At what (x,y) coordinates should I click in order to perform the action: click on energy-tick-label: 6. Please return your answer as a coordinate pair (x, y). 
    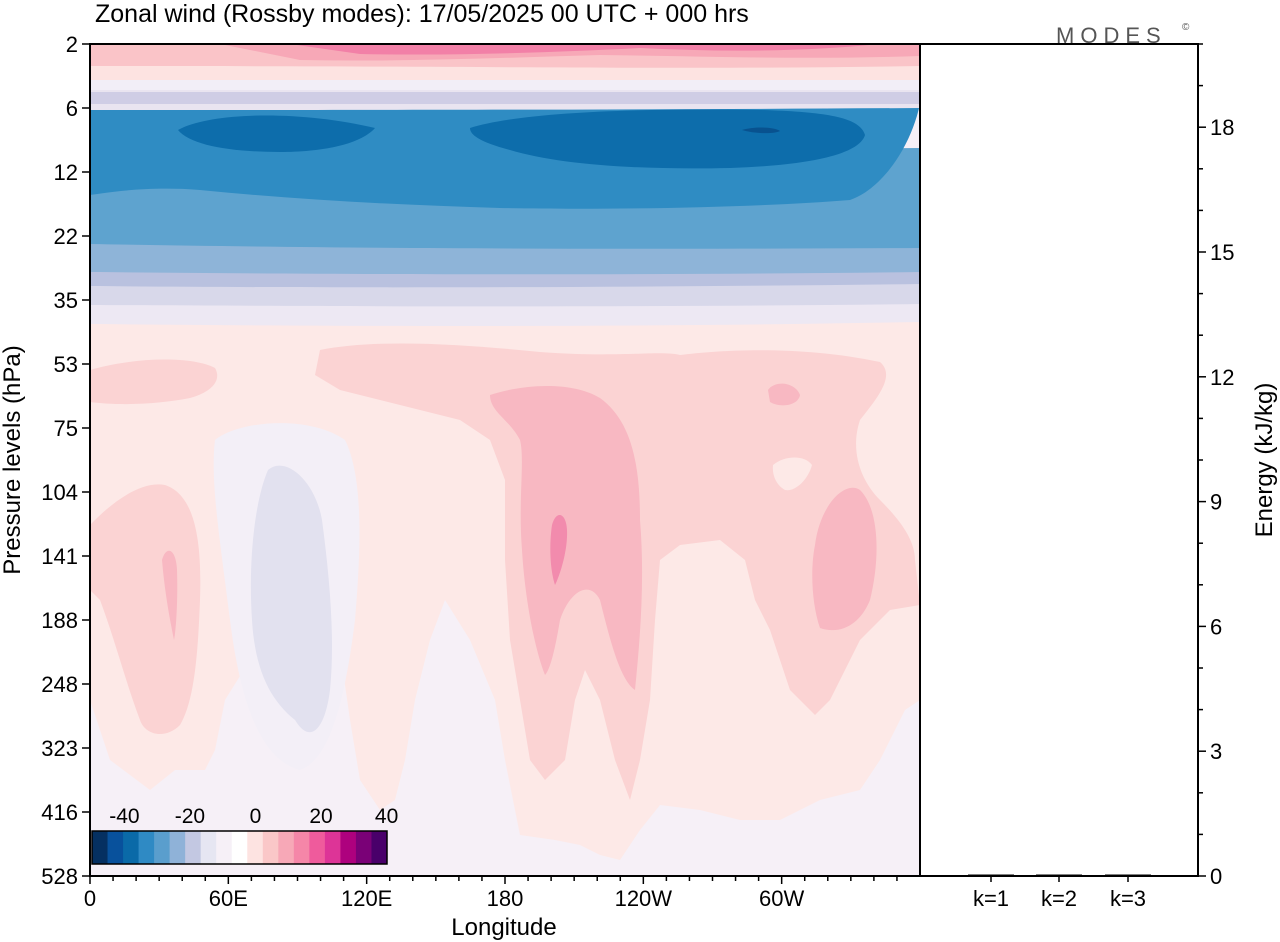
    Looking at the image, I should click on (1216, 626).